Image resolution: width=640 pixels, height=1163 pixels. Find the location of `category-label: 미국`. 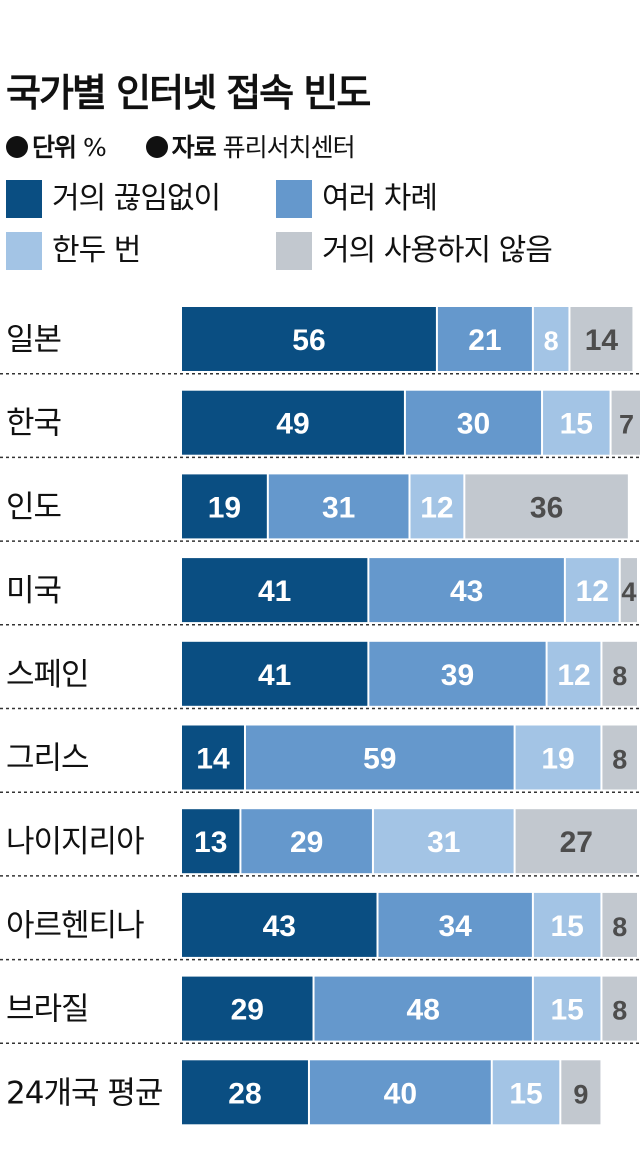

category-label: 미국 is located at coordinates (33, 591).